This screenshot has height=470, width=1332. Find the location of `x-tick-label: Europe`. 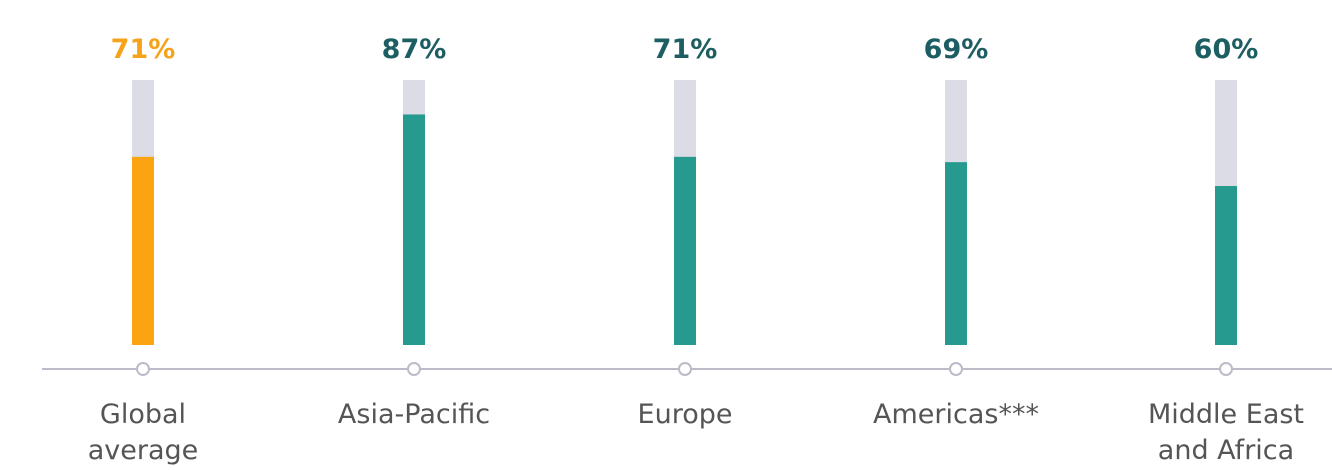

x-tick-label: Europe is located at coordinates (685, 414).